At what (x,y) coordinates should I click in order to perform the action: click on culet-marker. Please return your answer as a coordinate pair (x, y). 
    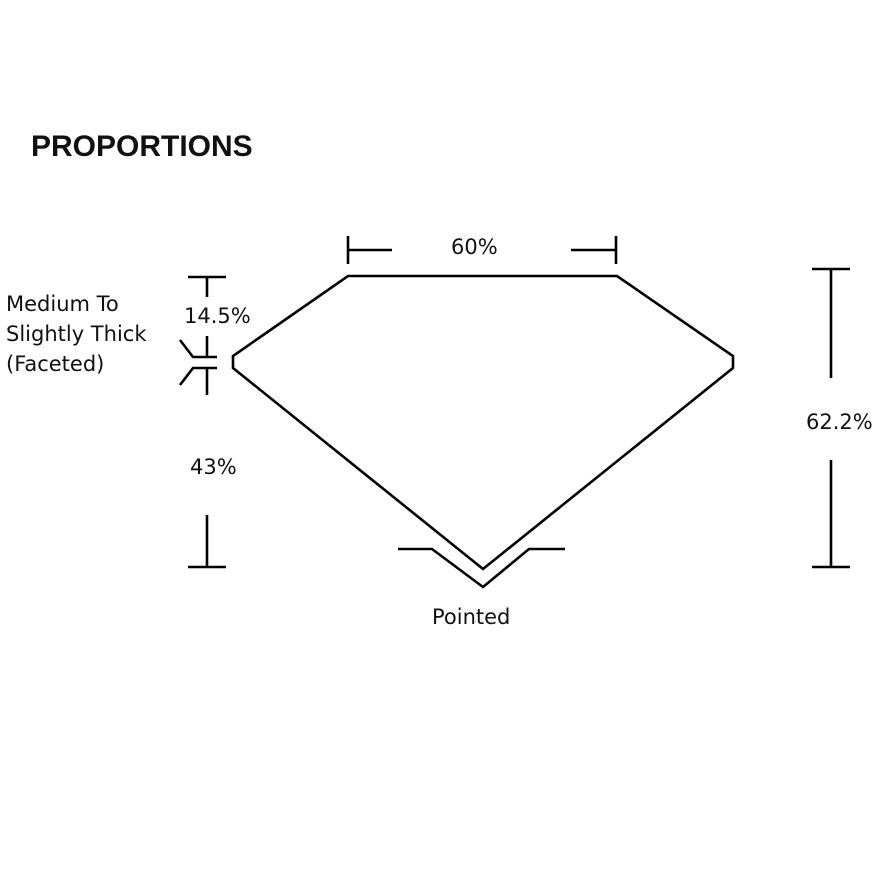
    Looking at the image, I should click on (481, 568).